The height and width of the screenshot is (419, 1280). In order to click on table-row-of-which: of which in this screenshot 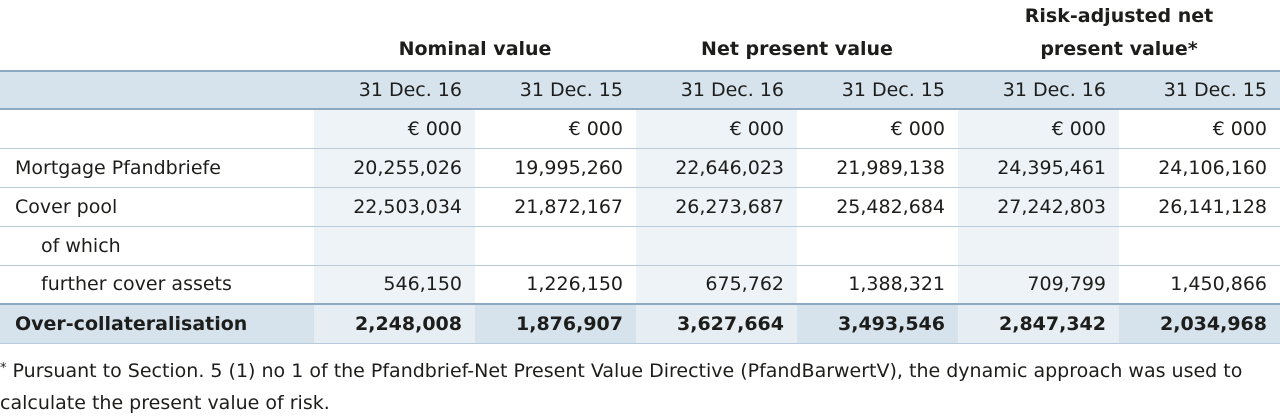, I will do `click(640, 245)`.